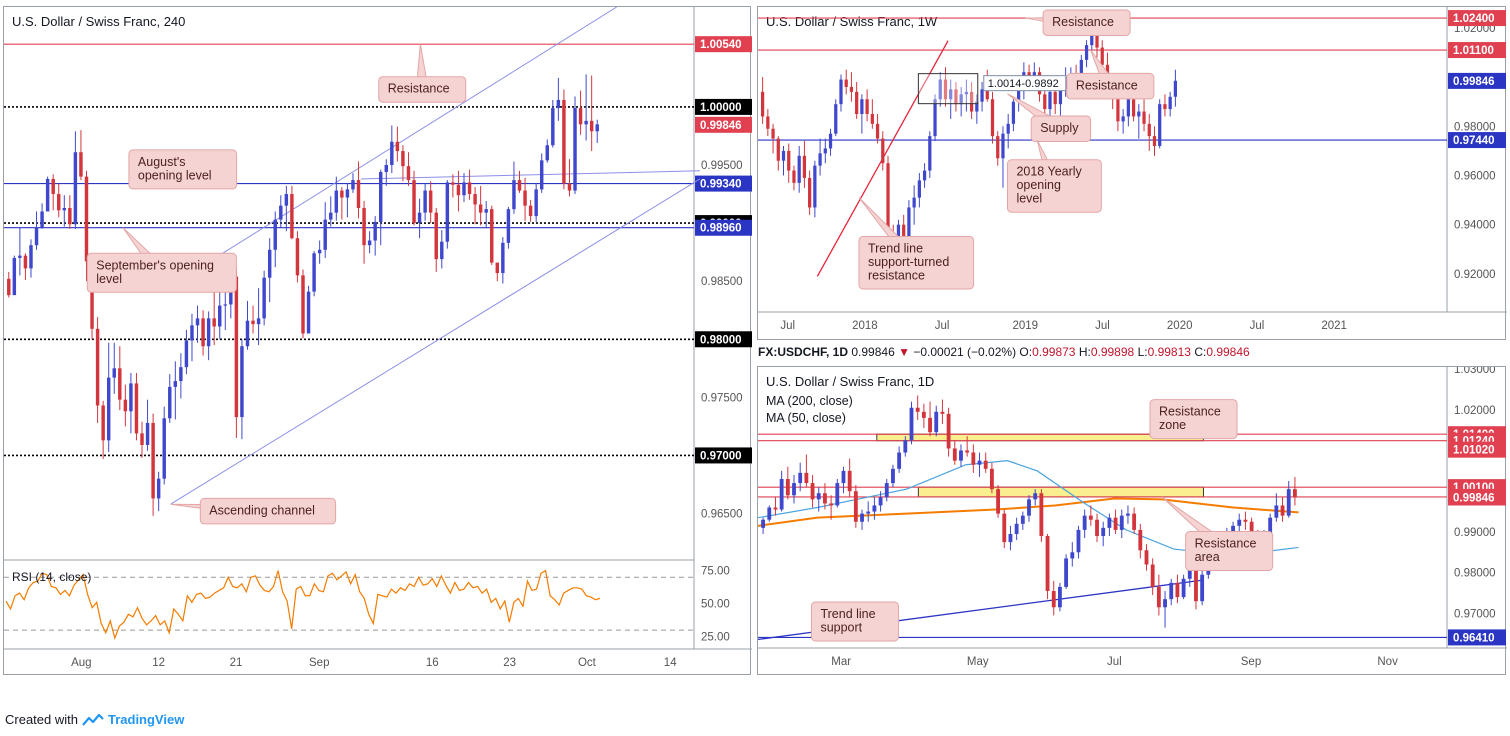 The width and height of the screenshot is (1510, 736). I want to click on x-tick-label: 2019, so click(1025, 326).